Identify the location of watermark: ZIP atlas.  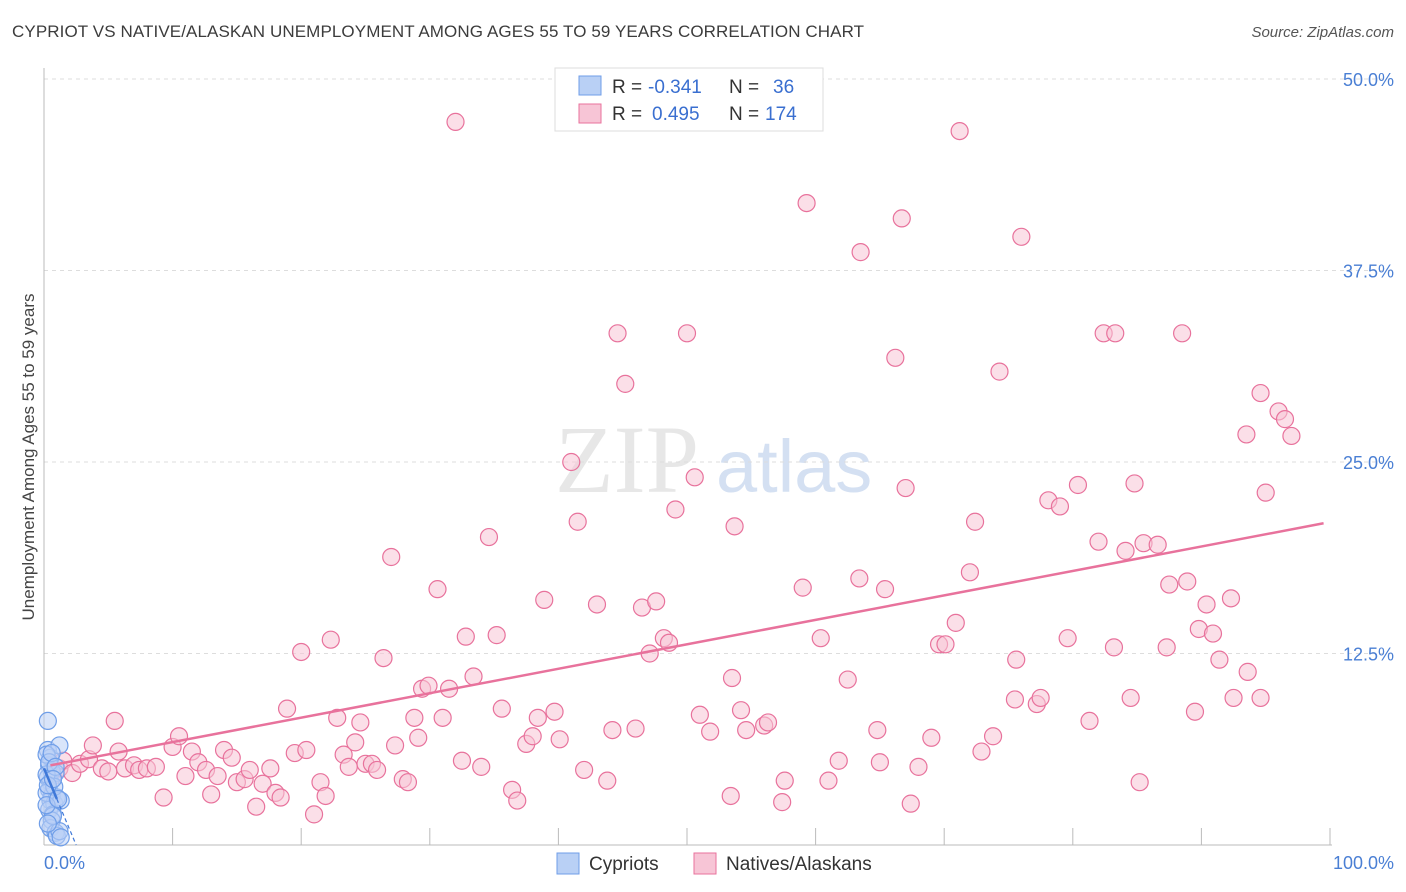
(713, 459).